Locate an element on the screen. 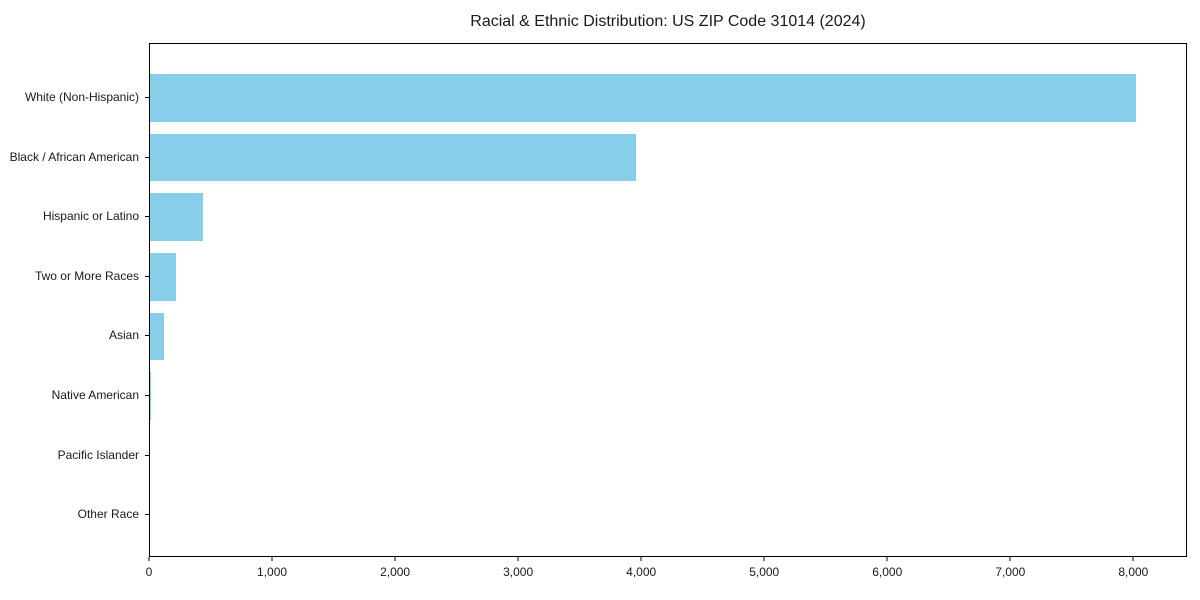 Image resolution: width=1200 pixels, height=600 pixels. x-tick-label: 2,000 is located at coordinates (395, 572).